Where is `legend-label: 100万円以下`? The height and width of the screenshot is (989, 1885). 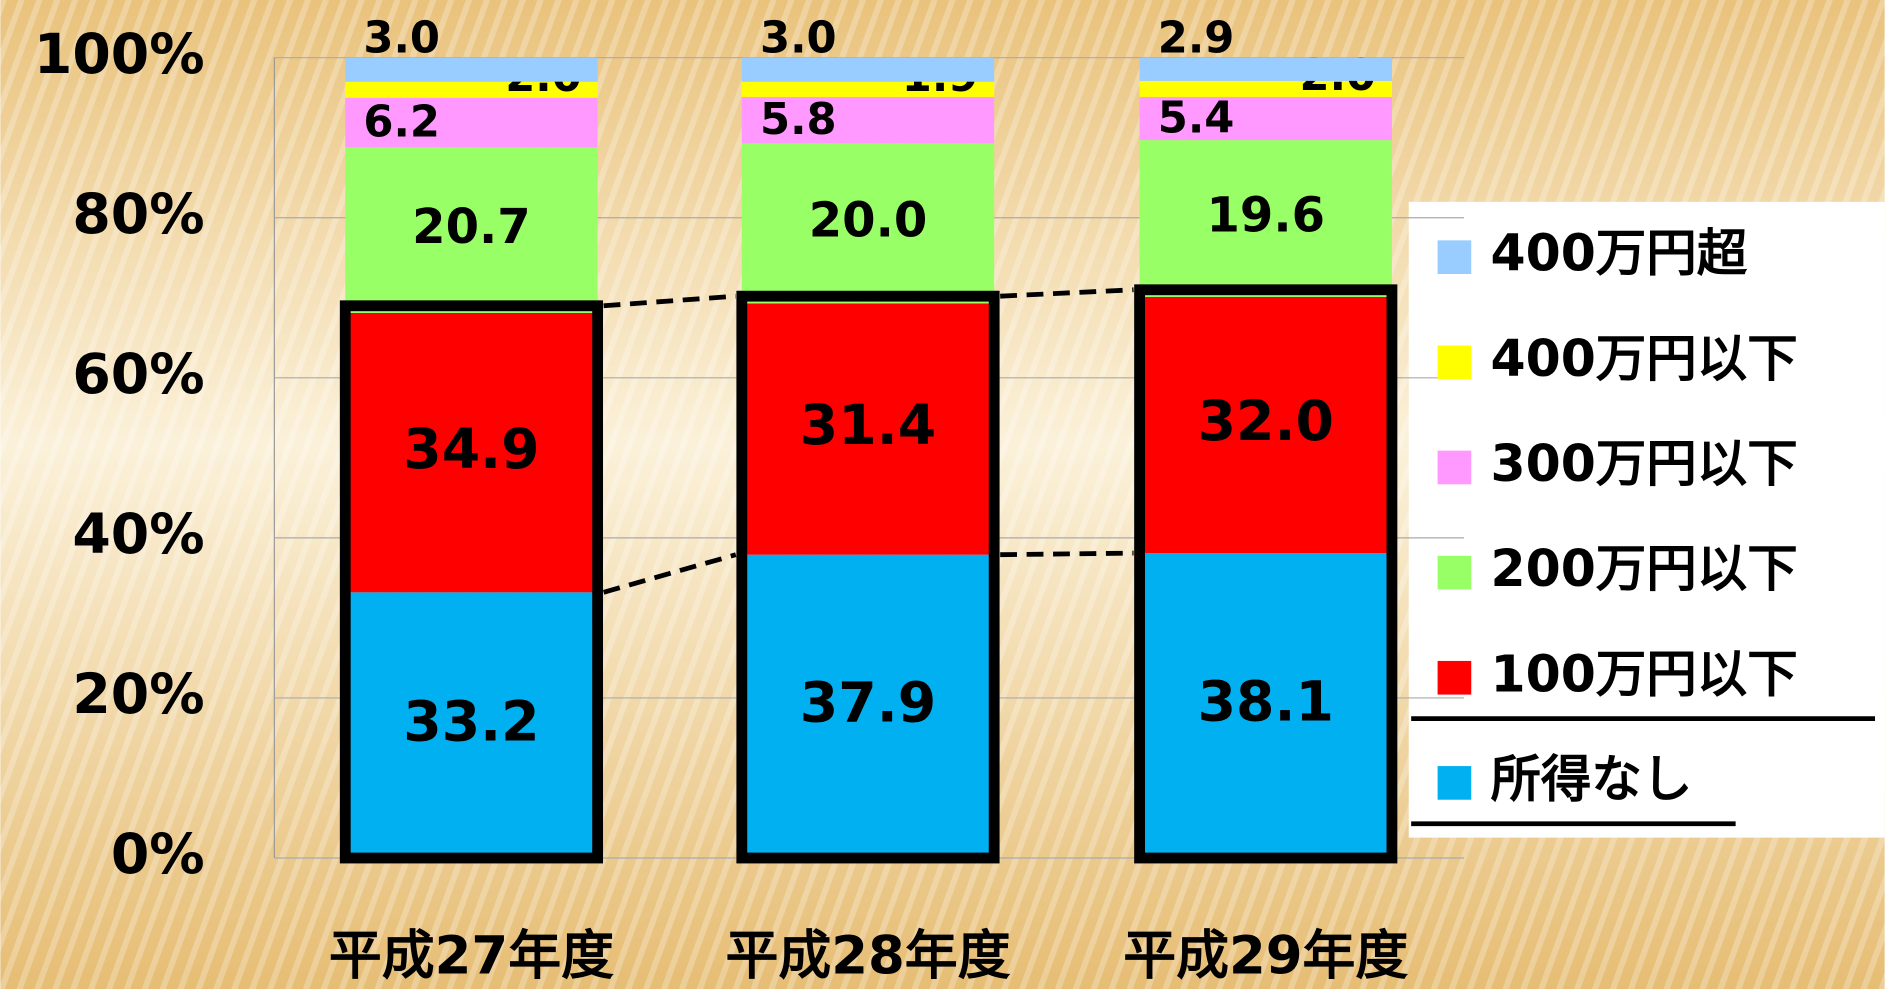 legend-label: 100万円以下 is located at coordinates (1643, 673).